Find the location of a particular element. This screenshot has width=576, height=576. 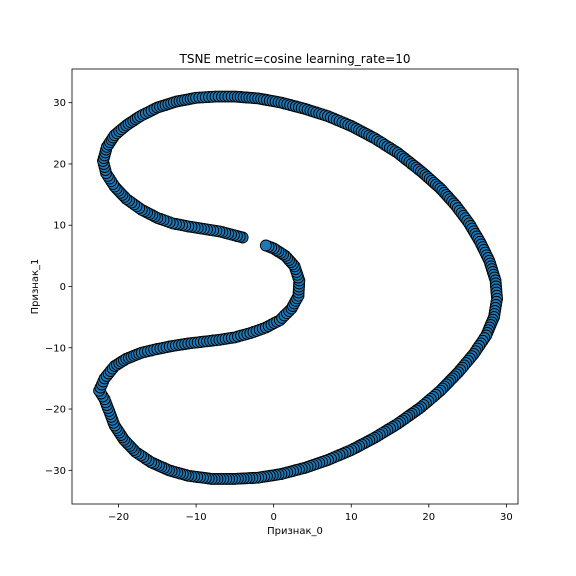

x-tick-label: 0 is located at coordinates (273, 517).